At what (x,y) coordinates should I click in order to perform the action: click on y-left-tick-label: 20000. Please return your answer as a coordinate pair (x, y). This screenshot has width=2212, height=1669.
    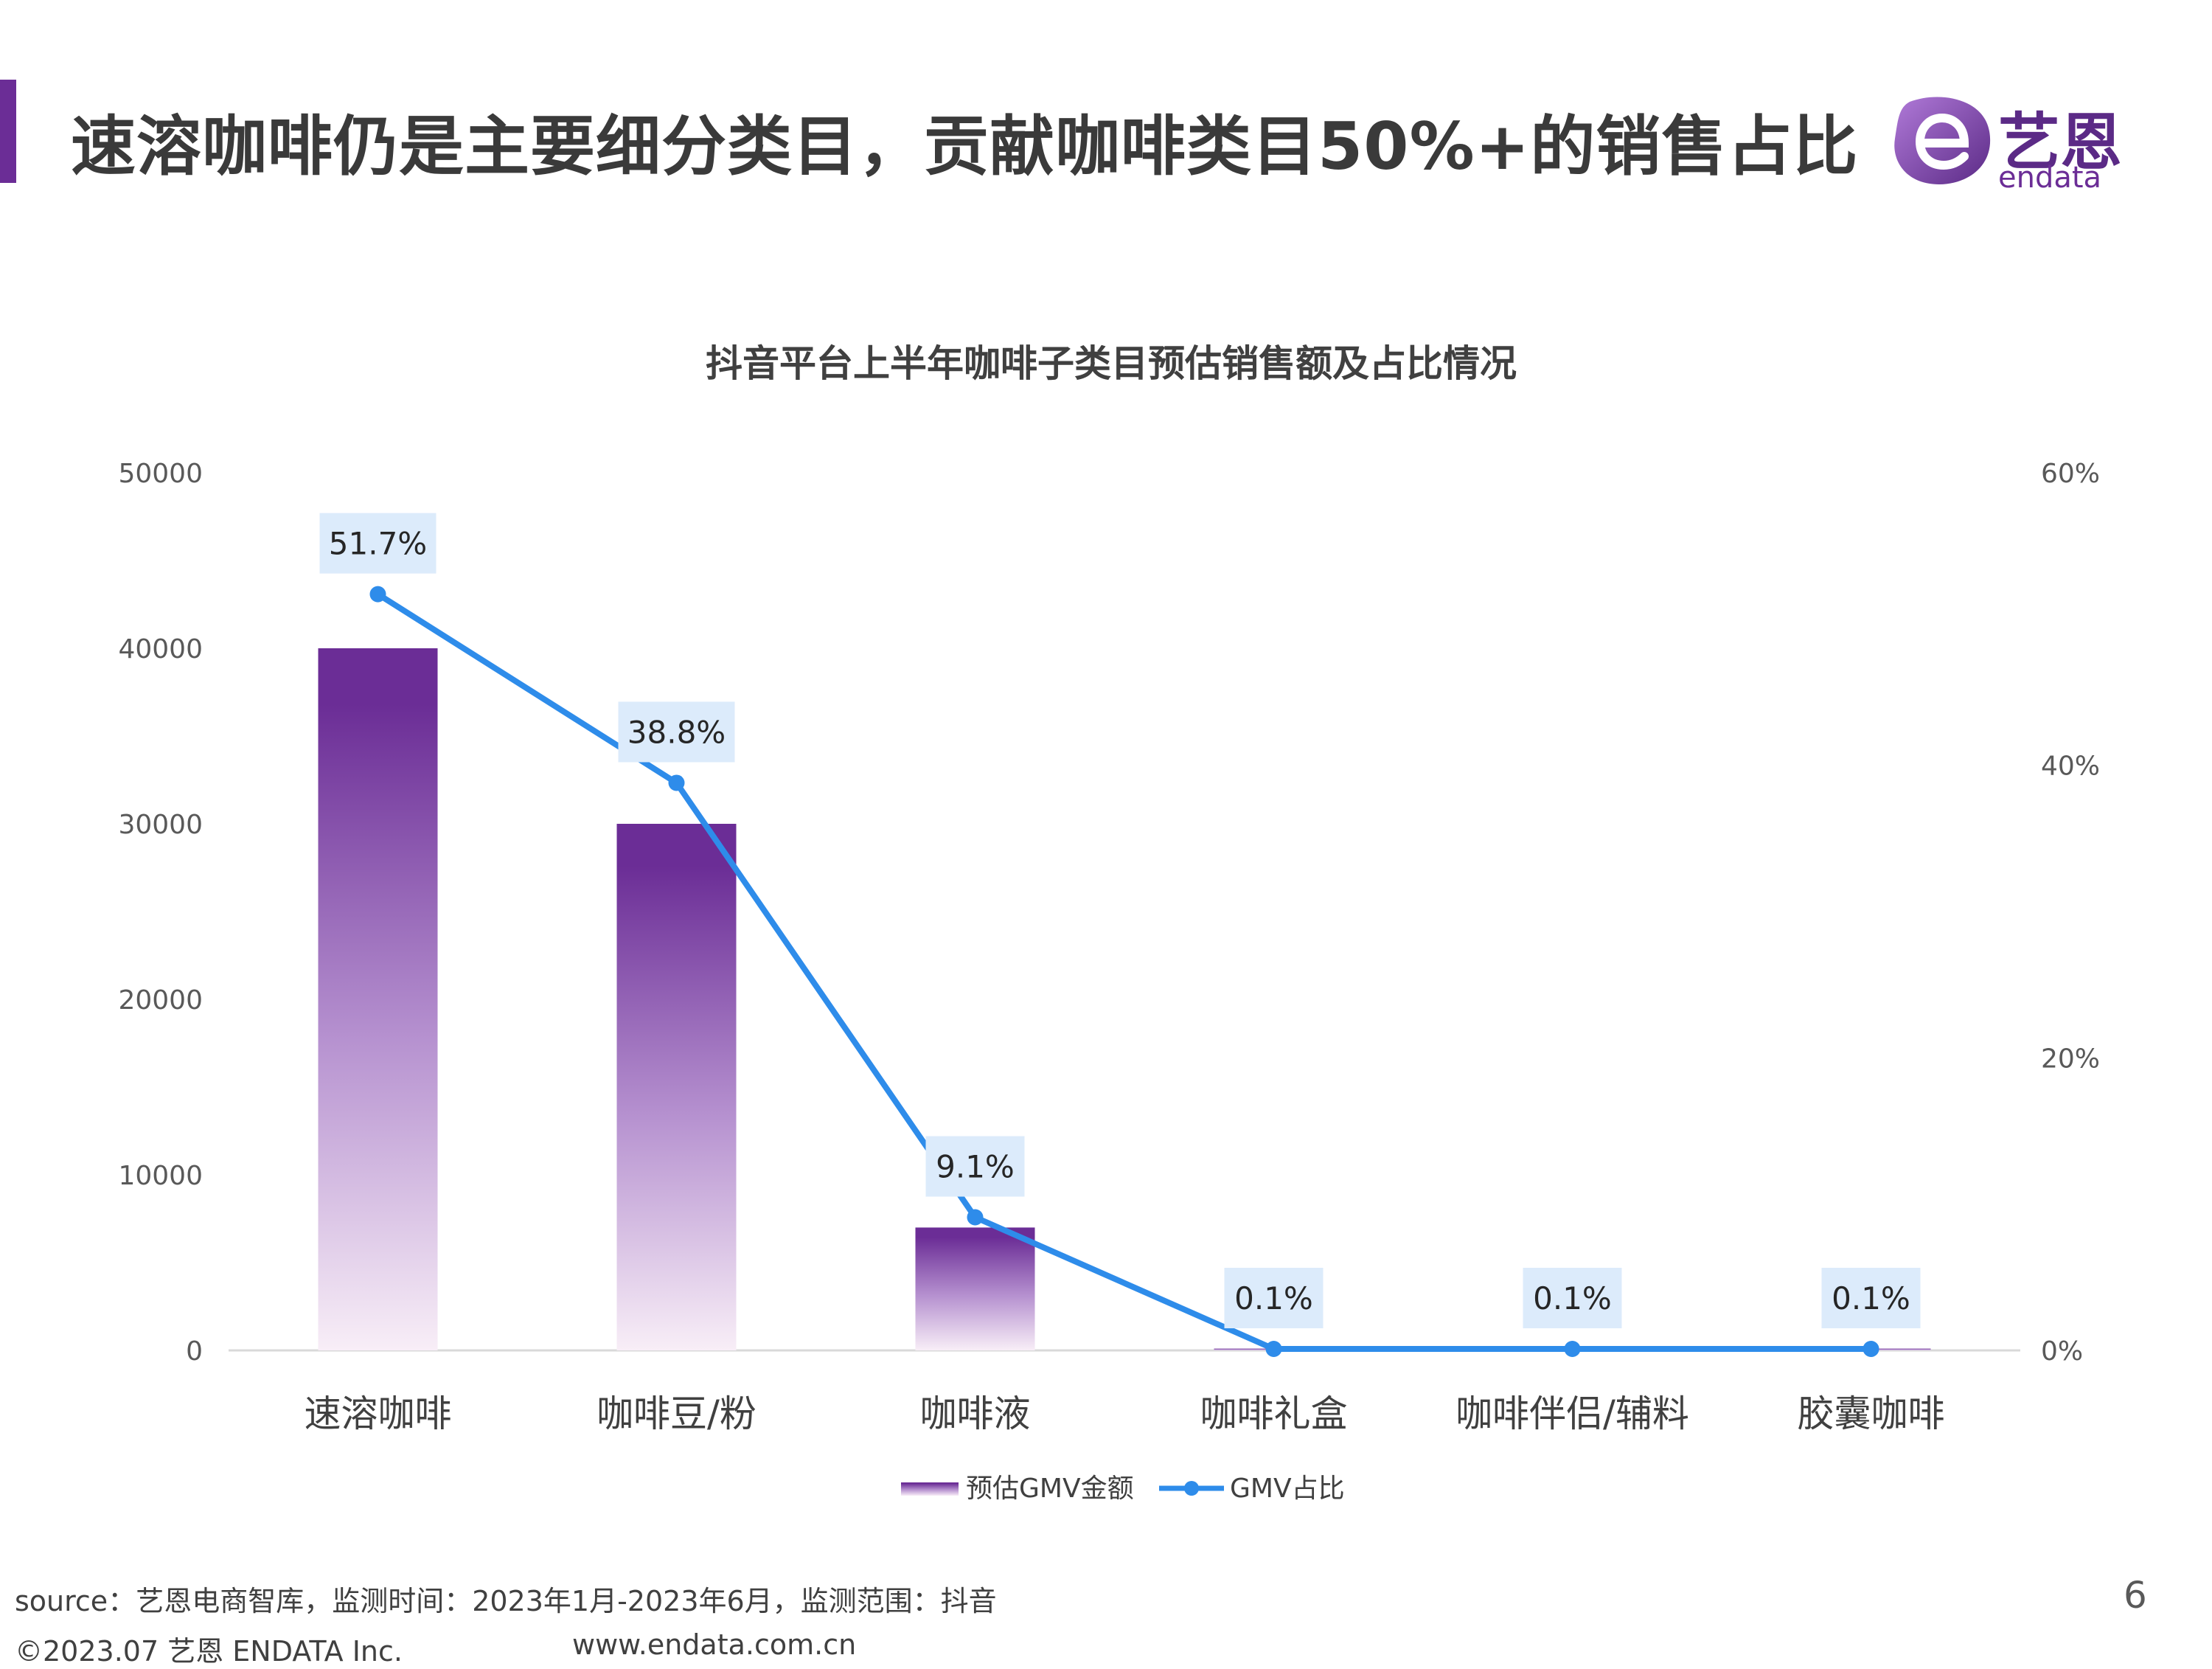
    Looking at the image, I should click on (160, 1000).